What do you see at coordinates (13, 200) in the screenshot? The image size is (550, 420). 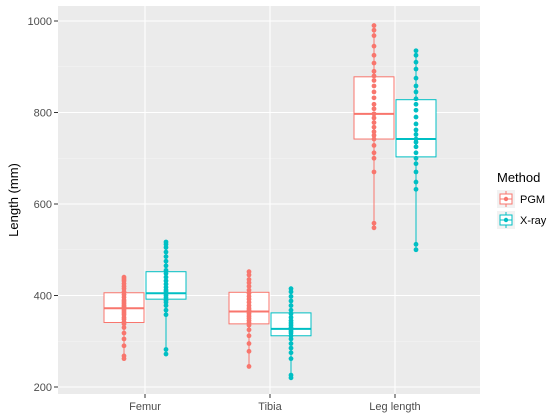 I see `y-axis-title: Length (mm)` at bounding box center [13, 200].